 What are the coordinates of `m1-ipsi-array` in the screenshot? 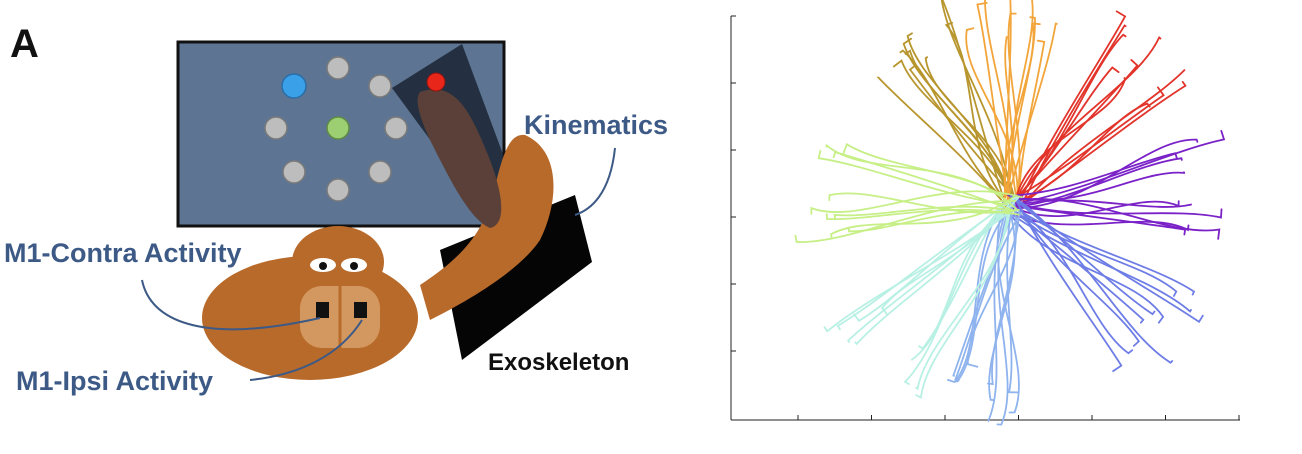 It's located at (360, 310).